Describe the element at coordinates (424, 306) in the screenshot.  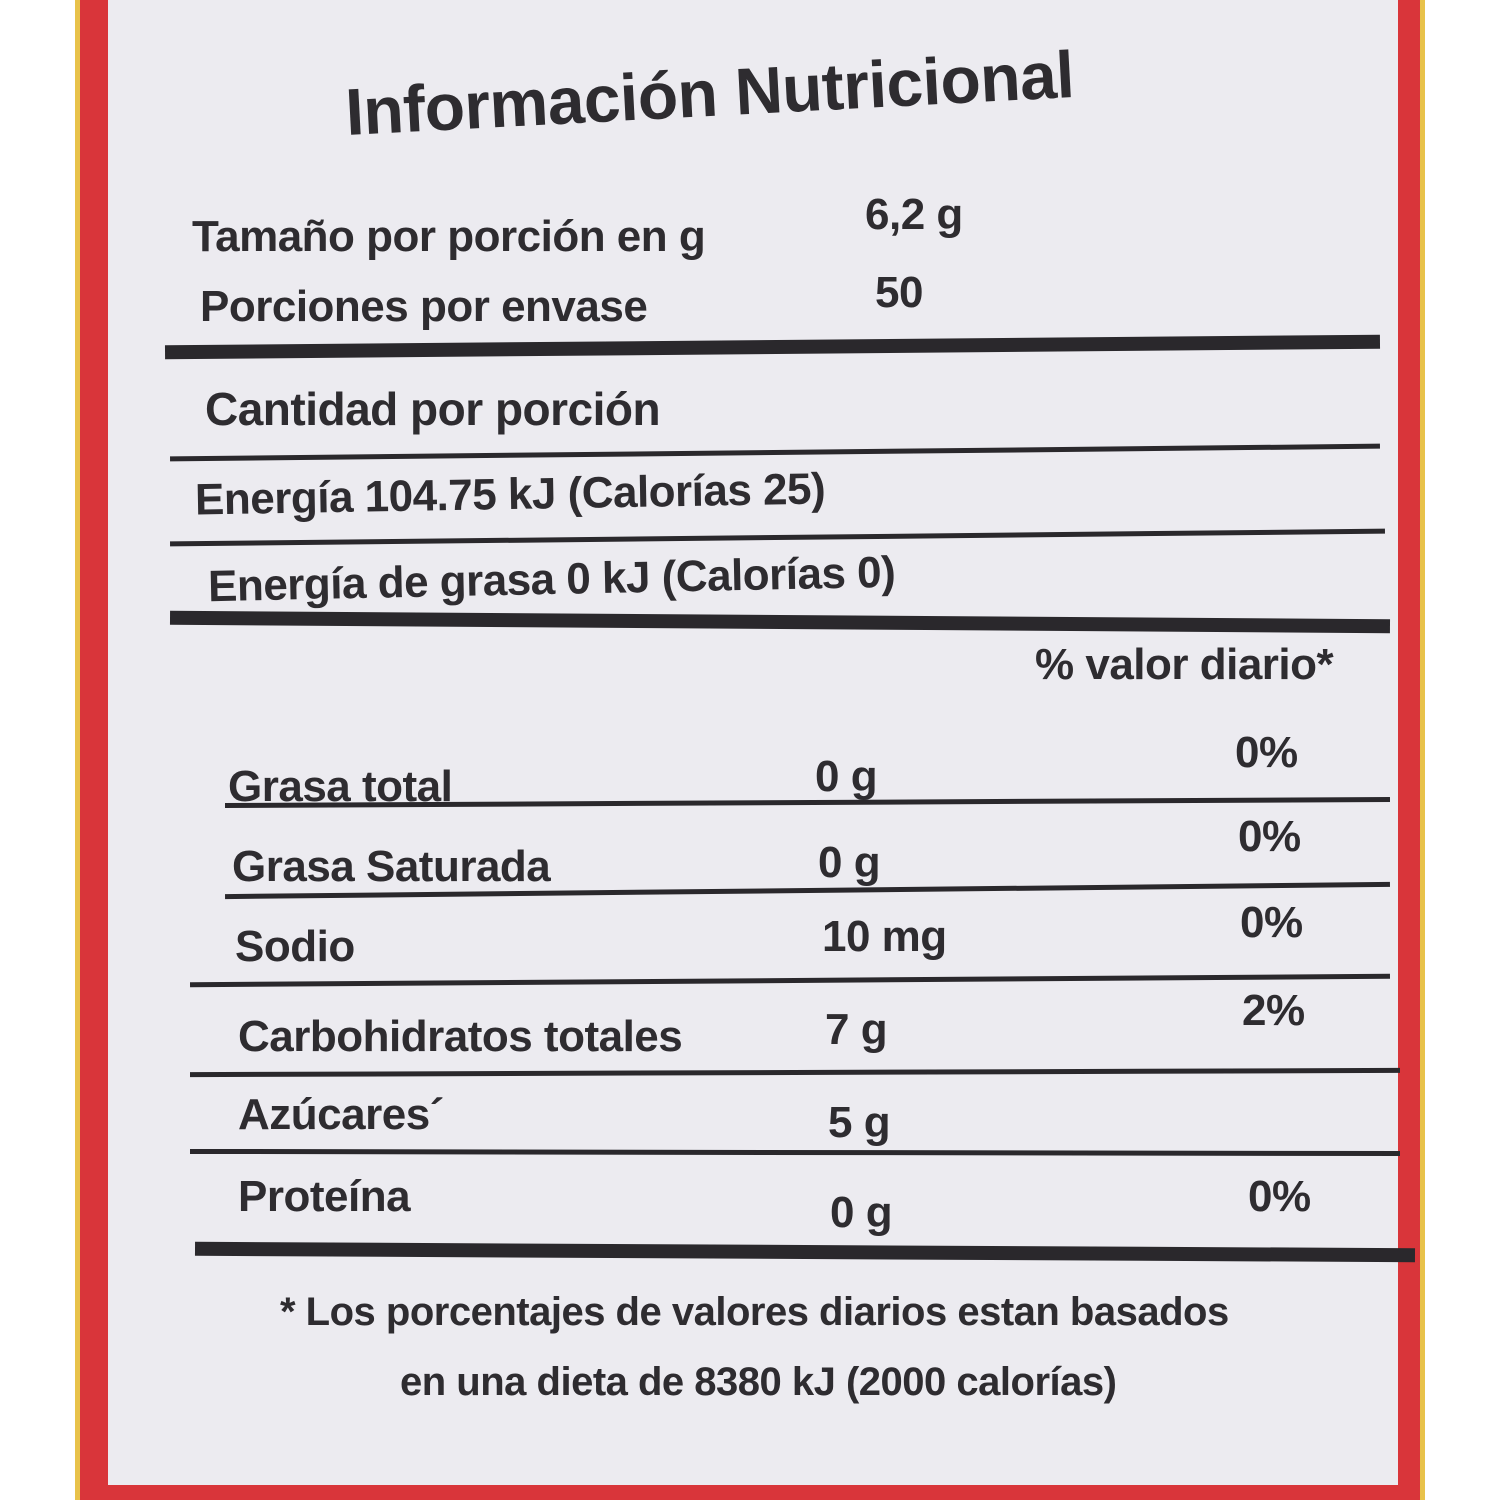
I see `servings-label: Porciones por envase` at that location.